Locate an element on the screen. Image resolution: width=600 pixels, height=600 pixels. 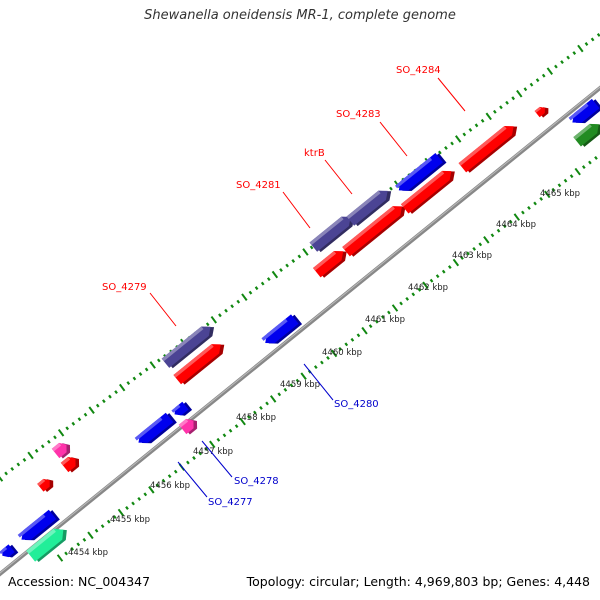
gene-so4280-block-body is located at coordinates (282, 329).